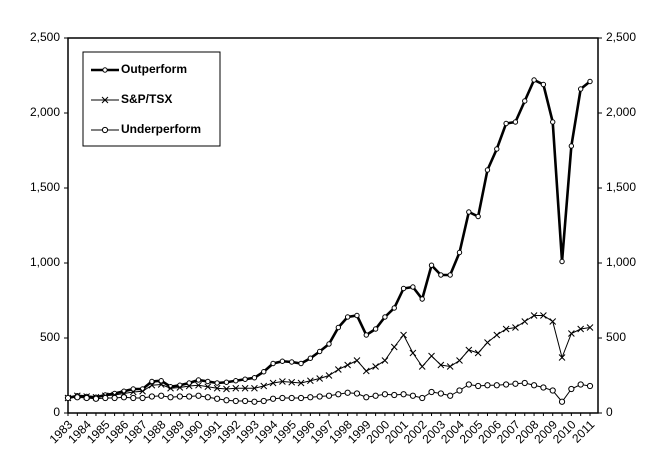 Image resolution: width=666 pixels, height=466 pixels. Describe the element at coordinates (50, 337) in the screenshot. I see `y-tick-label: 500` at that location.